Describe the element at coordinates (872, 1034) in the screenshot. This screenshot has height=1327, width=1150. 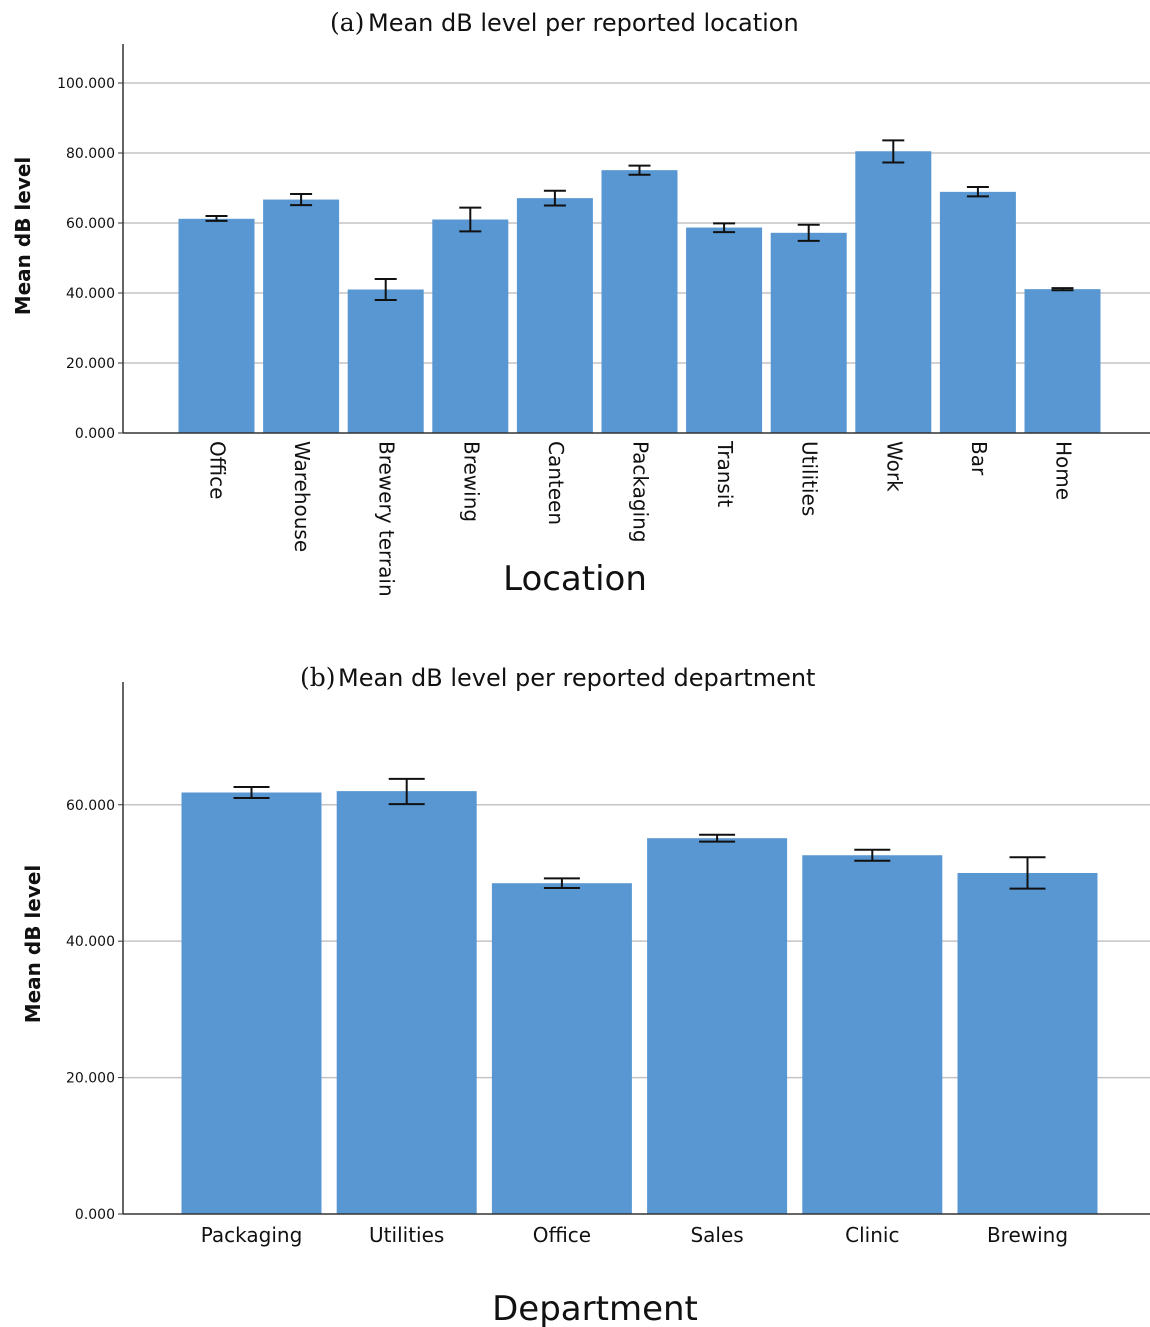
I see `bar-clinic` at that location.